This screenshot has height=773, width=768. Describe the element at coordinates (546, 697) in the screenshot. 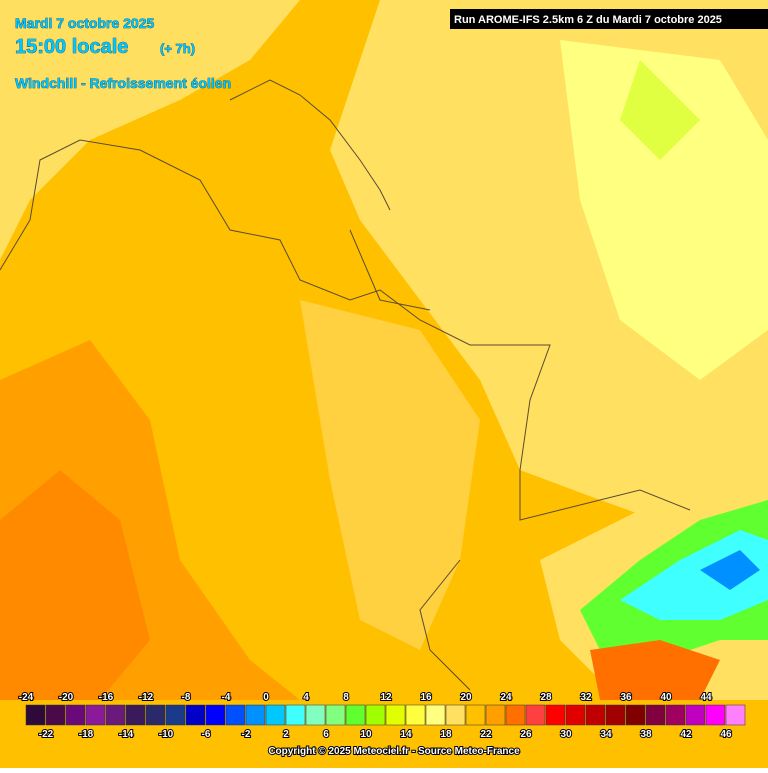

I see `legend-label: 28` at that location.